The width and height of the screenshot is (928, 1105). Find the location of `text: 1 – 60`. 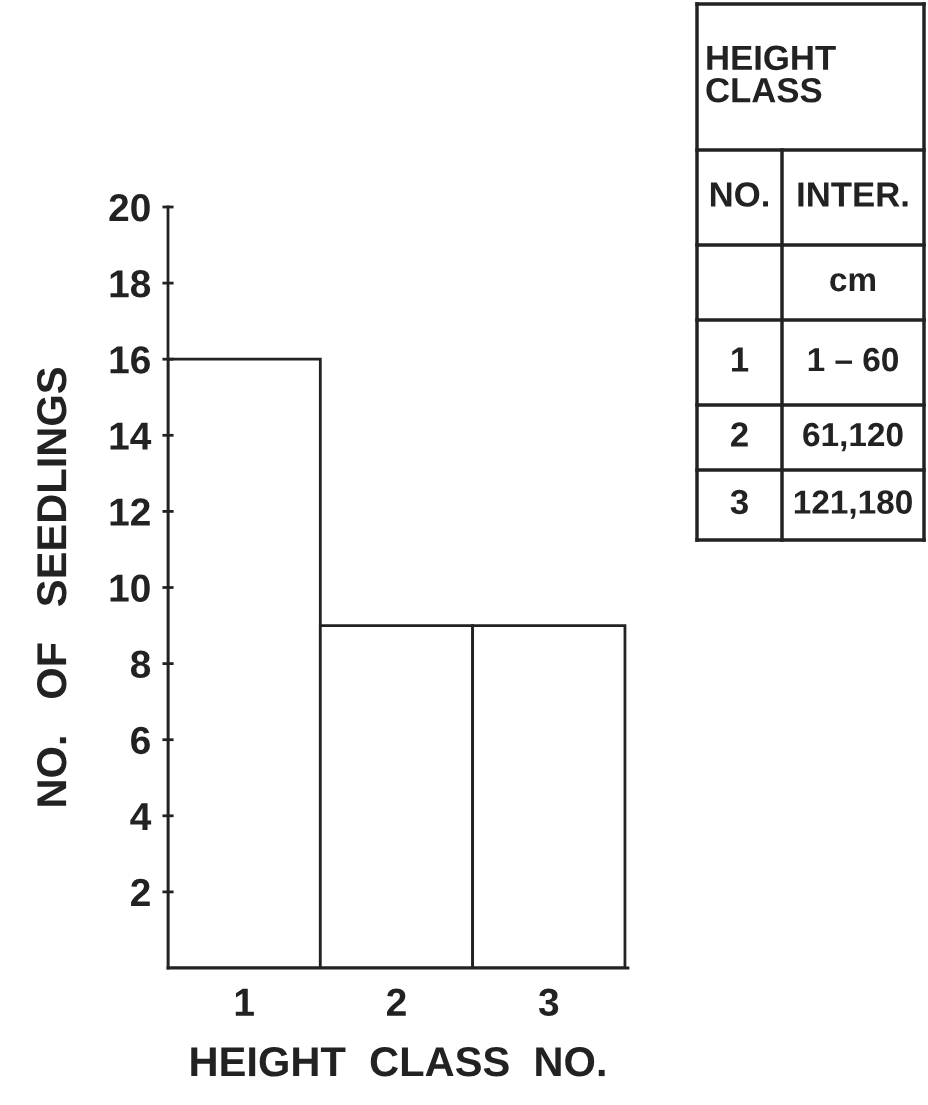

text: 1 – 60 is located at coordinates (853, 359).